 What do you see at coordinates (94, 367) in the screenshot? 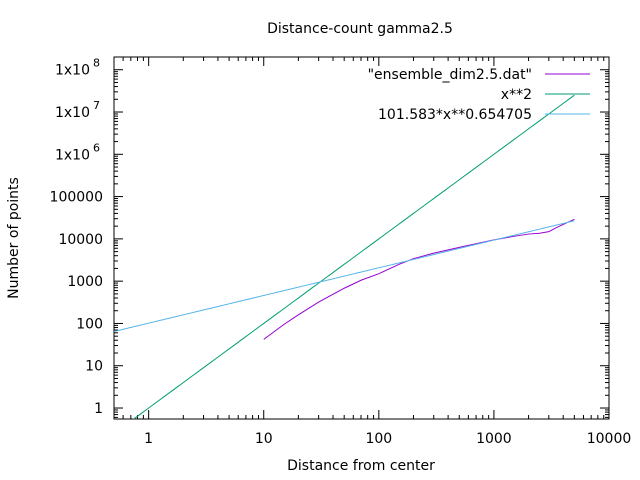
I see `y-tick-label: 10` at bounding box center [94, 367].